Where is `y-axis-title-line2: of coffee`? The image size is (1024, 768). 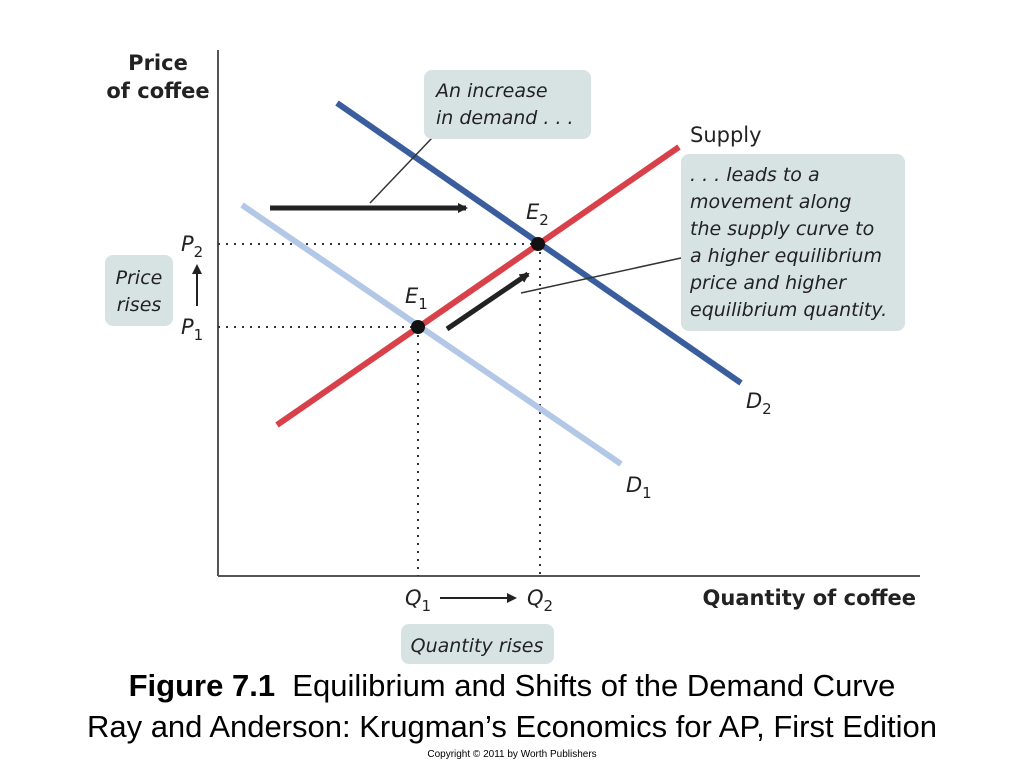
y-axis-title-line2: of coffee is located at coordinates (157, 91).